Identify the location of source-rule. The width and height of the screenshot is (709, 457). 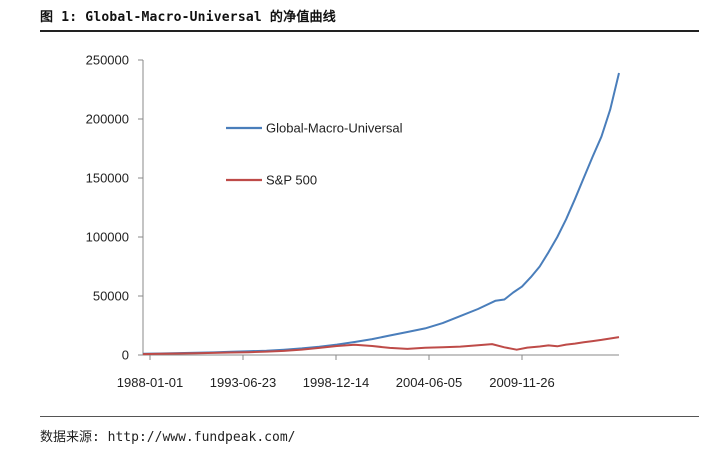
(369, 416).